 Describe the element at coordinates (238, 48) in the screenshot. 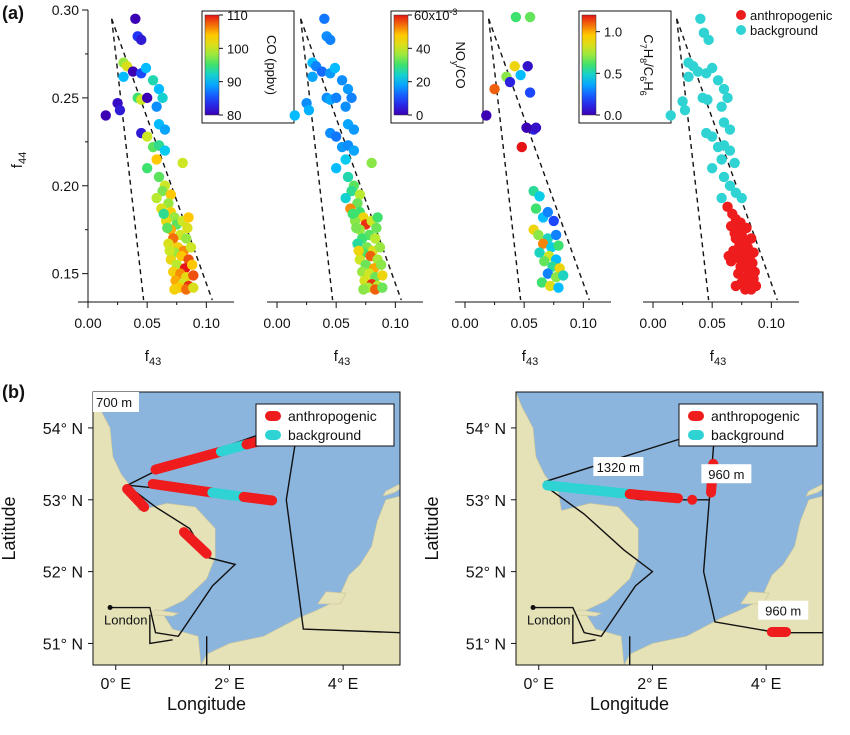

I see `colorbar-tick-label: 100` at that location.